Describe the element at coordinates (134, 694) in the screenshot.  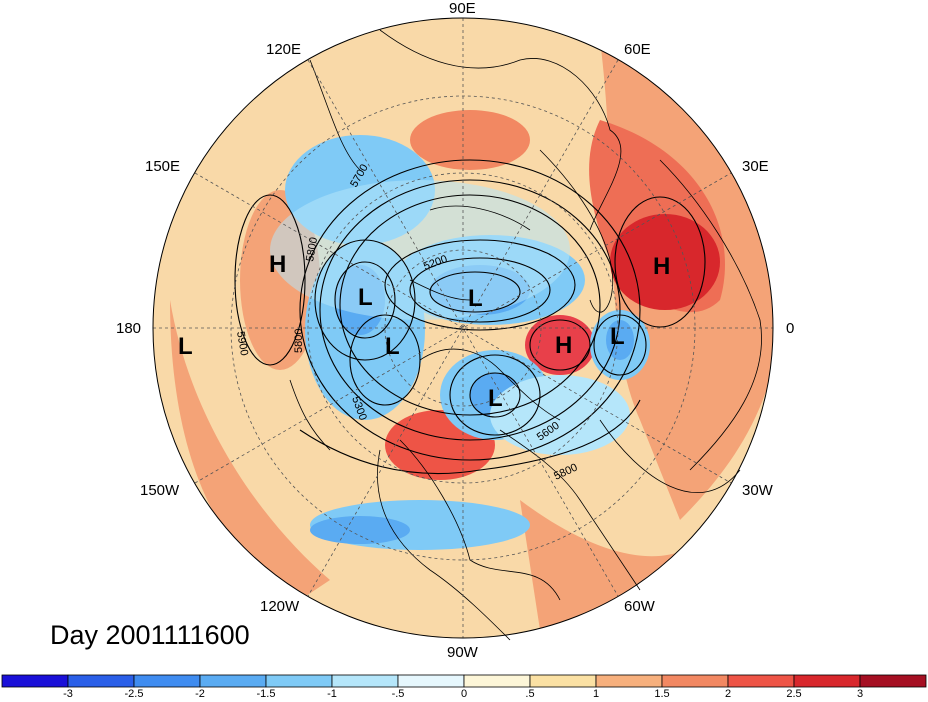
I see `colorbar-tick-label: -2.5` at that location.